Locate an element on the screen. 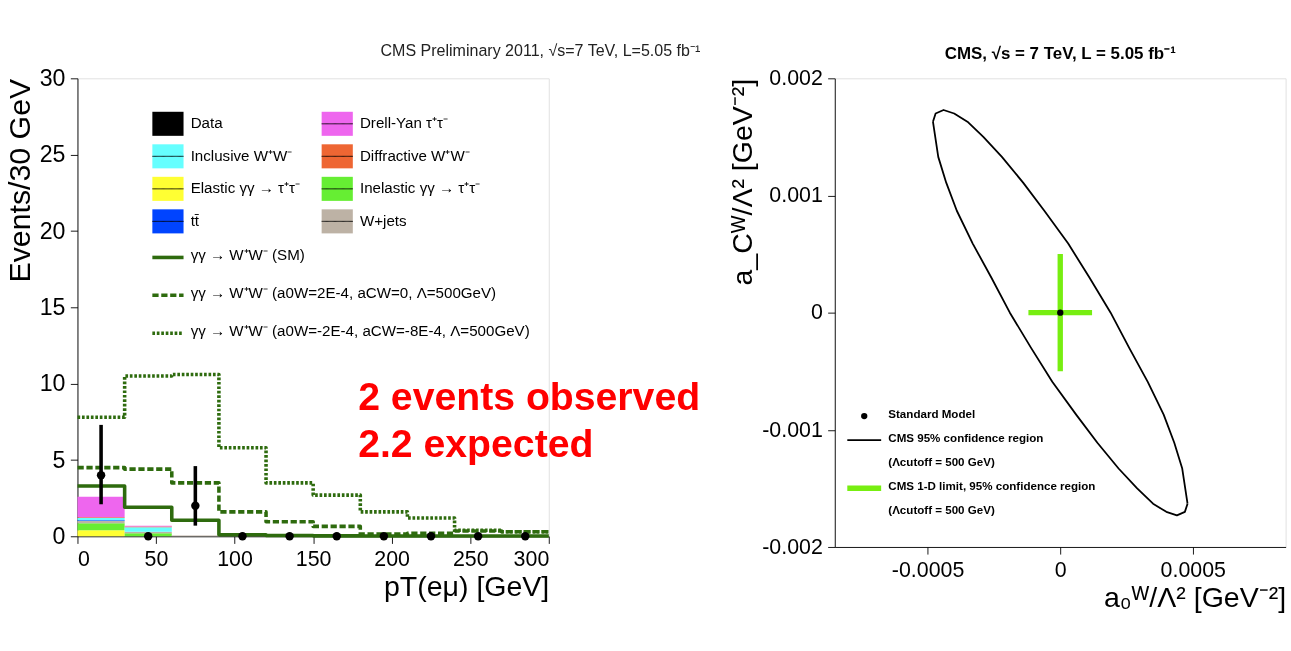  legend-label: Inclusive W⁺W⁻ is located at coordinates (241, 155).